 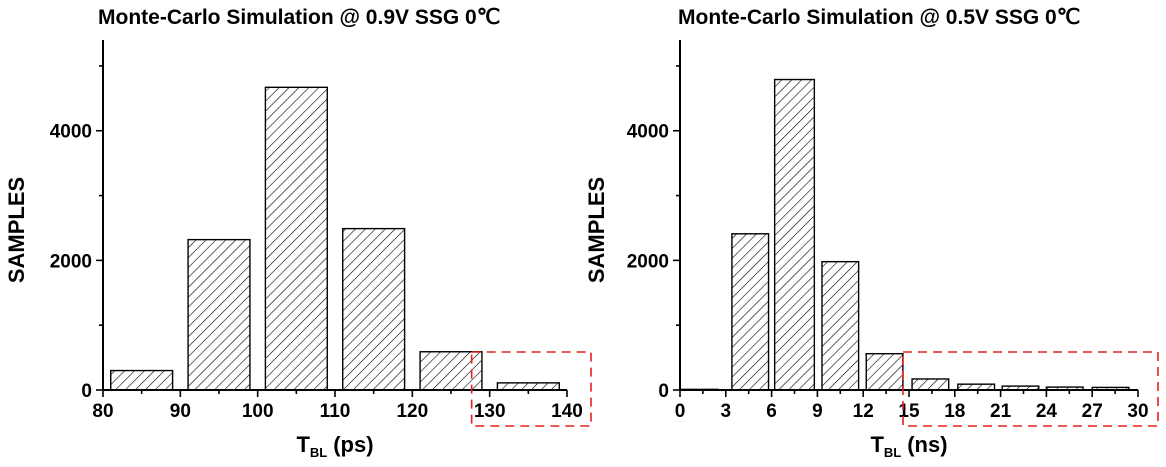 I want to click on chart-right-xlabel: TBL (ns), so click(x=908, y=446).